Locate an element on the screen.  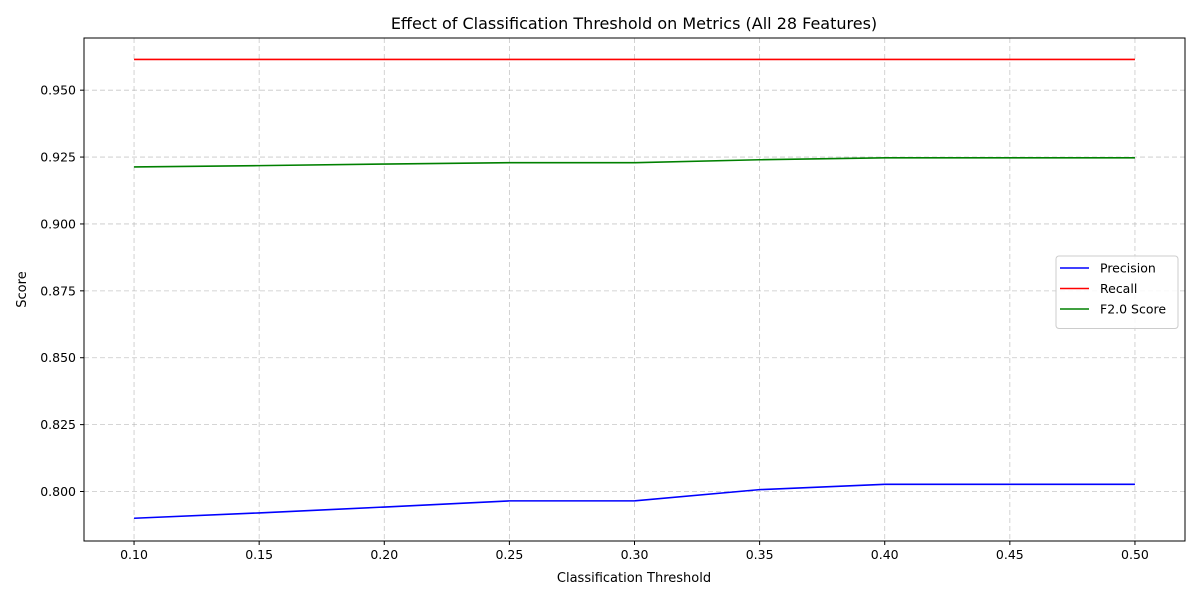
x-tick-label: 0.10 is located at coordinates (134, 554).